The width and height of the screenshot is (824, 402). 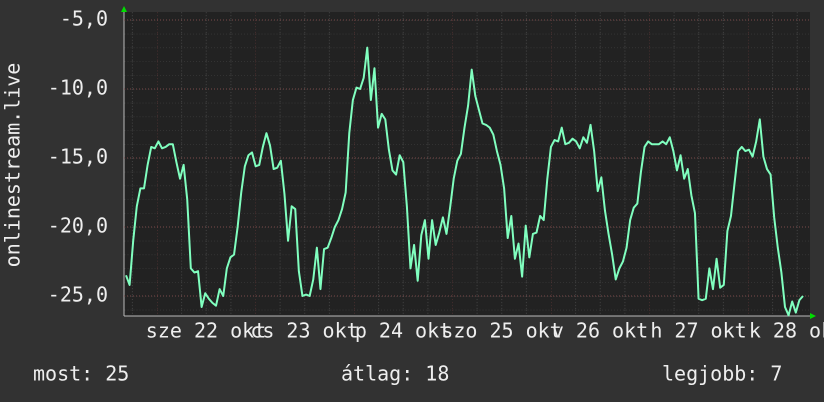 What do you see at coordinates (78, 156) in the screenshot?
I see `y-tick-label: -15,0` at bounding box center [78, 156].